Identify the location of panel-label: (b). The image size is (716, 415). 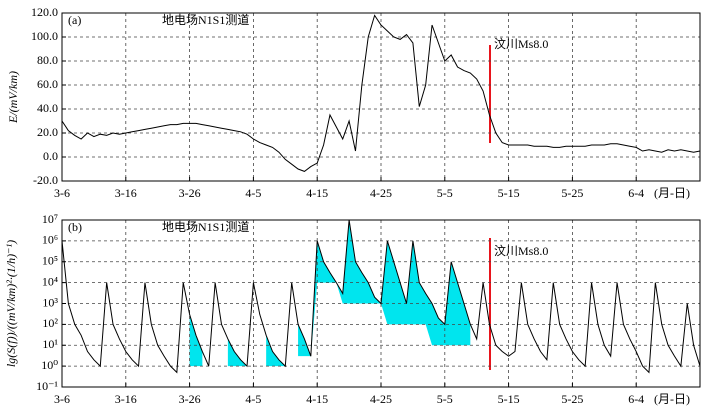
(75, 227).